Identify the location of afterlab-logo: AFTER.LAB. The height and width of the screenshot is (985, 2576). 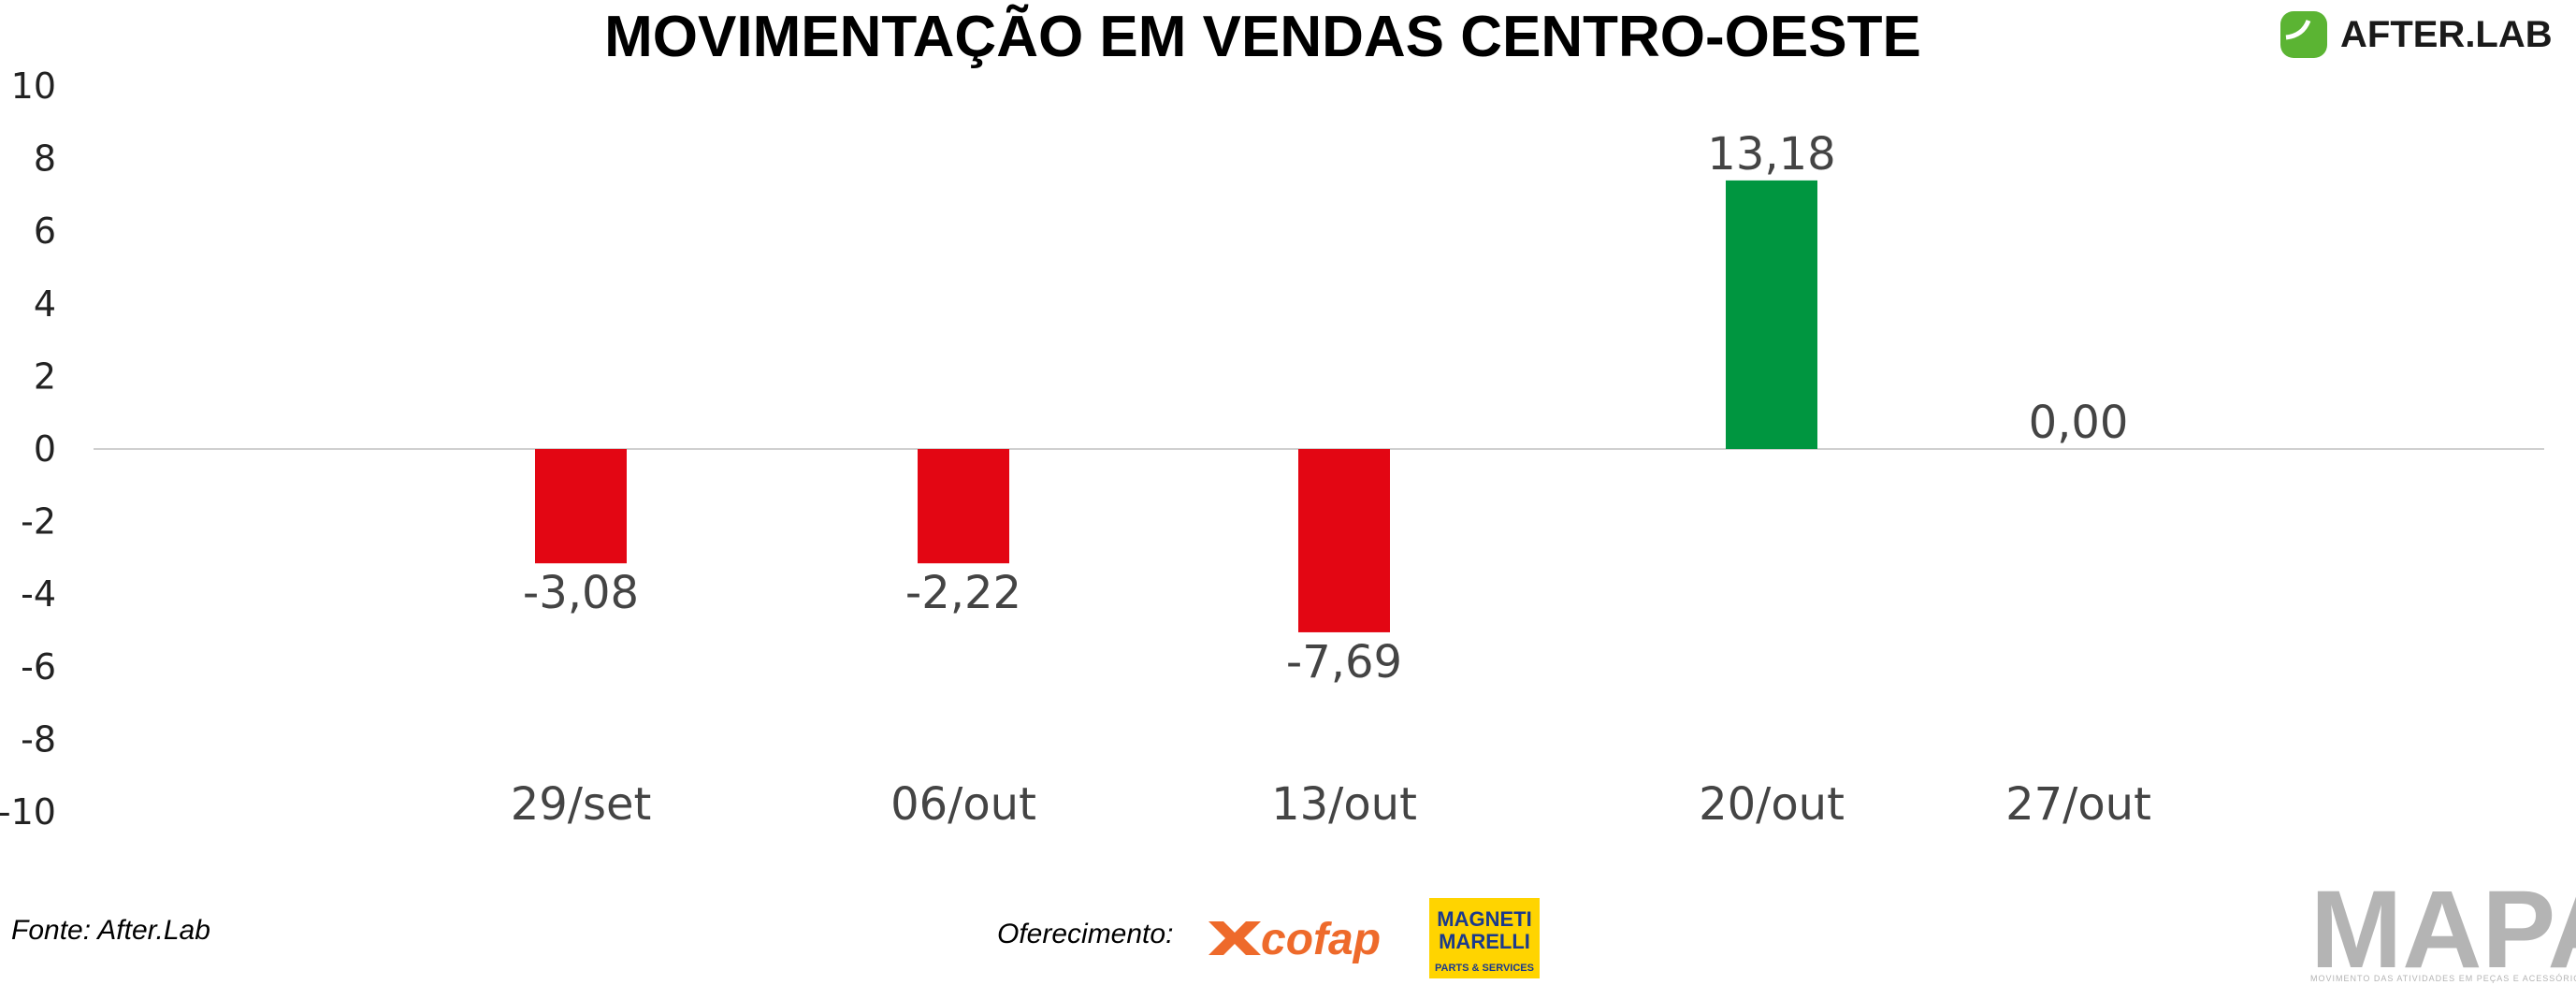
(2417, 34).